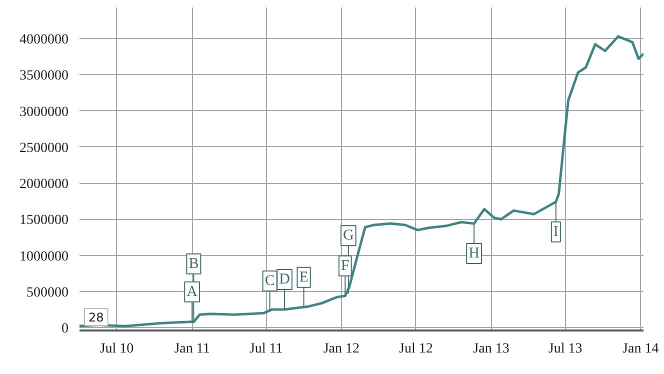 The image size is (664, 374). Describe the element at coordinates (44, 112) in the screenshot. I see `y-tick-label: 3000000` at that location.